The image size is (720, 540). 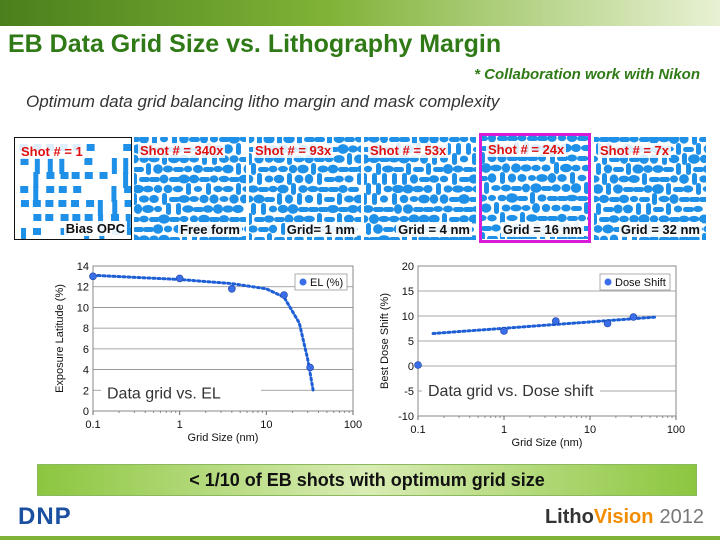 I want to click on legend-label: Dose Shift, so click(x=640, y=283).